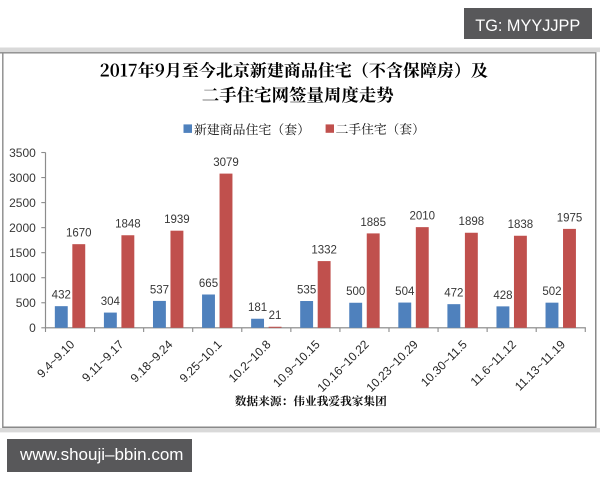 The image size is (600, 480). I want to click on svg-text: 9.11~9.17, so click(102, 360).